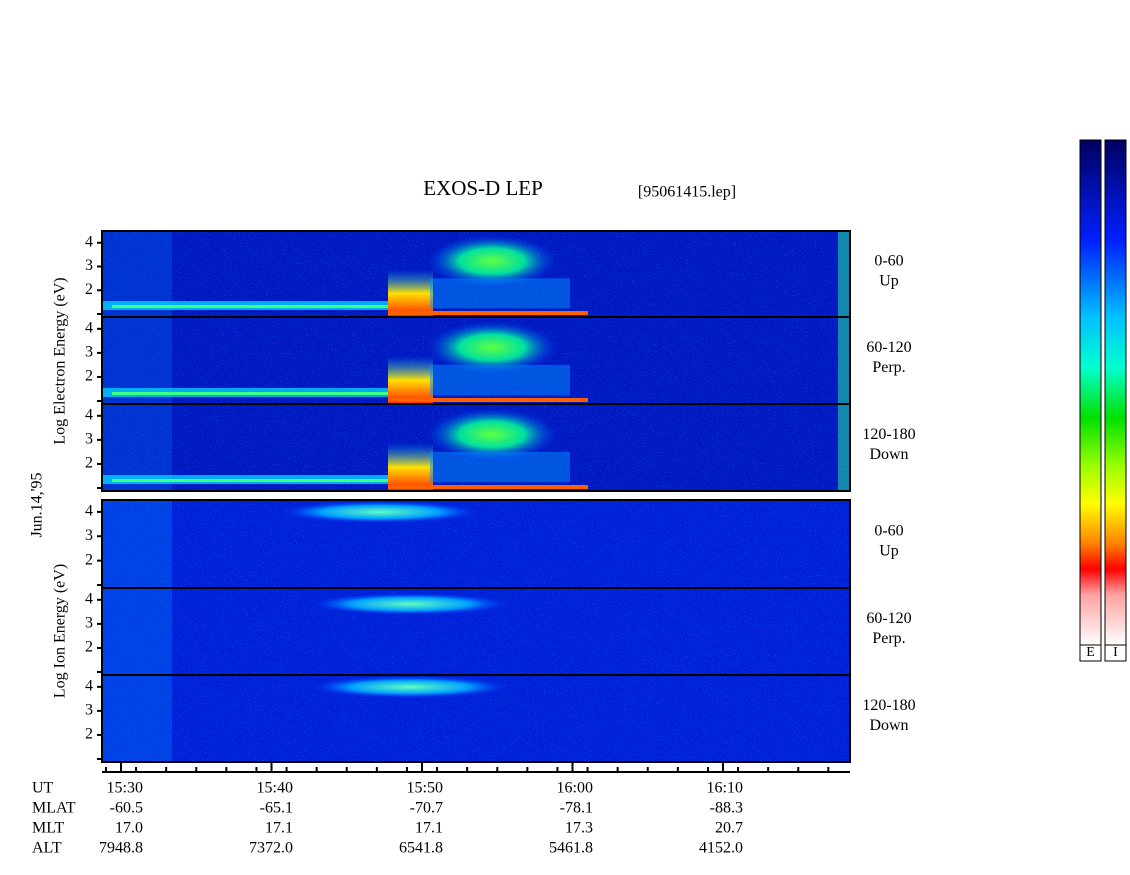 The image size is (1130, 875). Describe the element at coordinates (121, 848) in the screenshot. I see `ephemeris-value: 7948.8` at that location.